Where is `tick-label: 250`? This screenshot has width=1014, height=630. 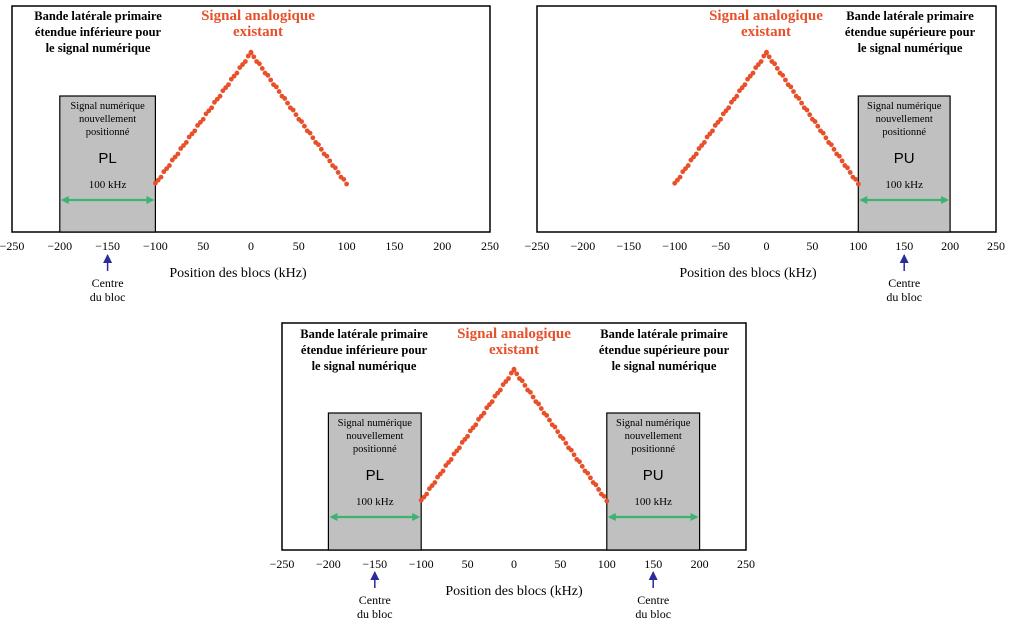
tick-label: 250 is located at coordinates (746, 564).